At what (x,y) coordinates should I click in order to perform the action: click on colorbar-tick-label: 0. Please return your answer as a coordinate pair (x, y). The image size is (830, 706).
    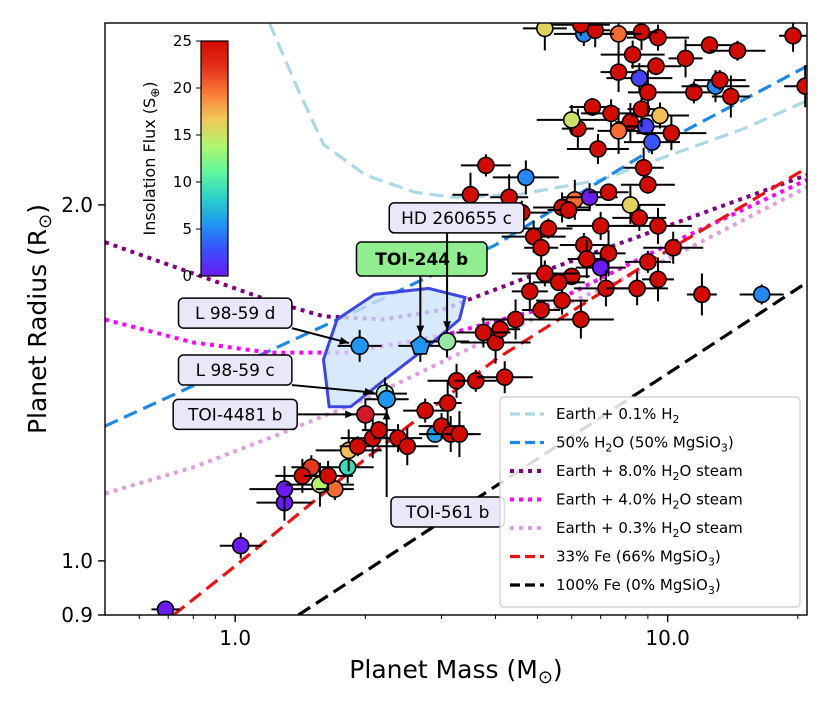
    Looking at the image, I should click on (187, 276).